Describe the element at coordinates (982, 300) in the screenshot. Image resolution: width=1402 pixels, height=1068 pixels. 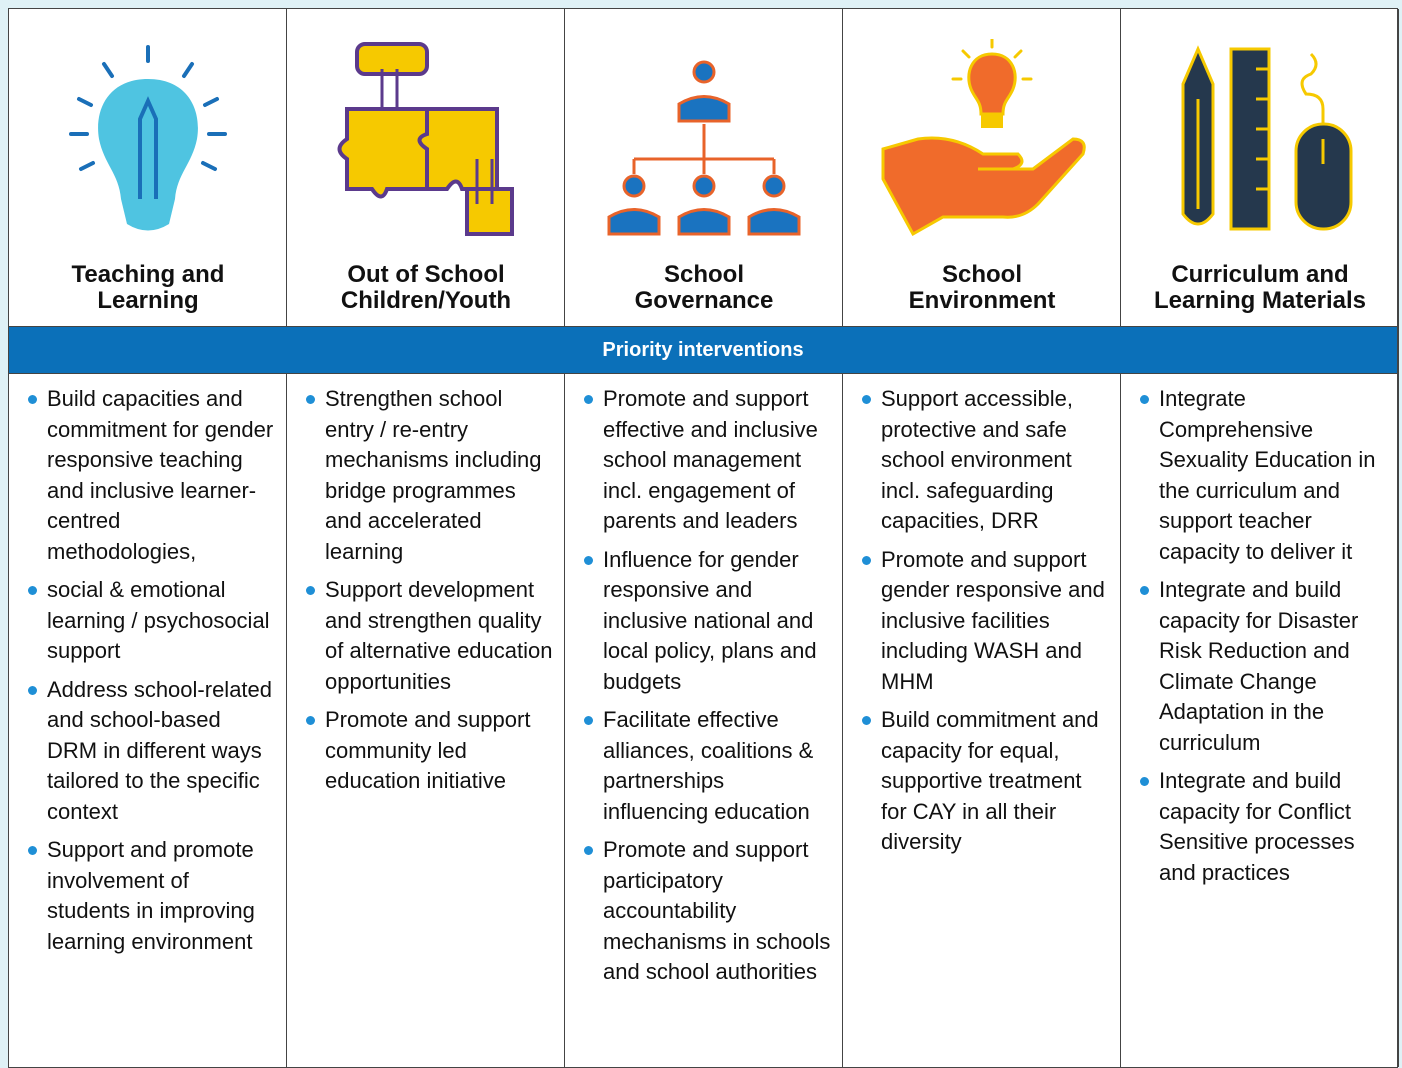
I see `title-line: Environment` at that location.